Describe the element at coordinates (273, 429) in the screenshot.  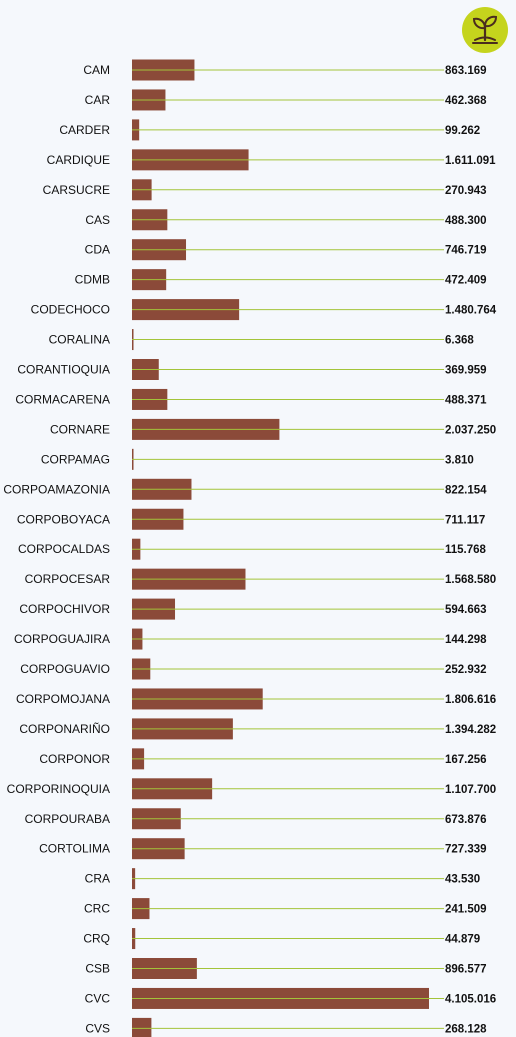
I see `bar-row: CORNARE 2.037.250` at that location.